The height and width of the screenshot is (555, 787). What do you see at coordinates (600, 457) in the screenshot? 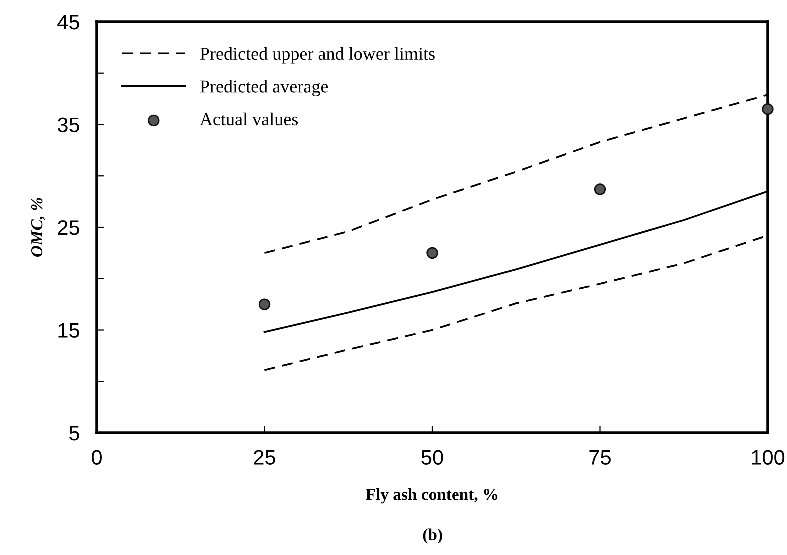
I see `x-tick-label: 75` at bounding box center [600, 457].